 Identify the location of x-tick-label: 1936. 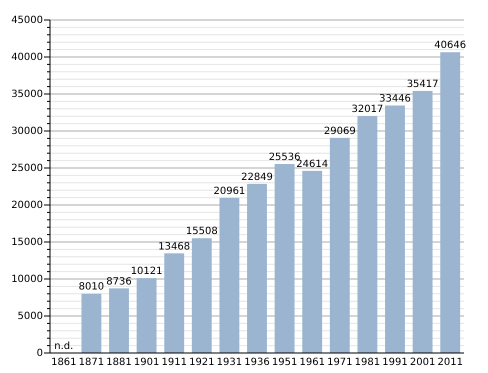
(257, 362).